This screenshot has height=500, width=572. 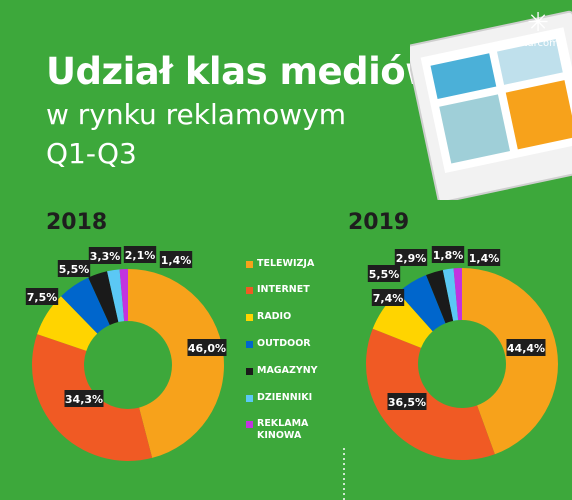 I want to click on legend-item: RADIO, so click(x=286, y=317).